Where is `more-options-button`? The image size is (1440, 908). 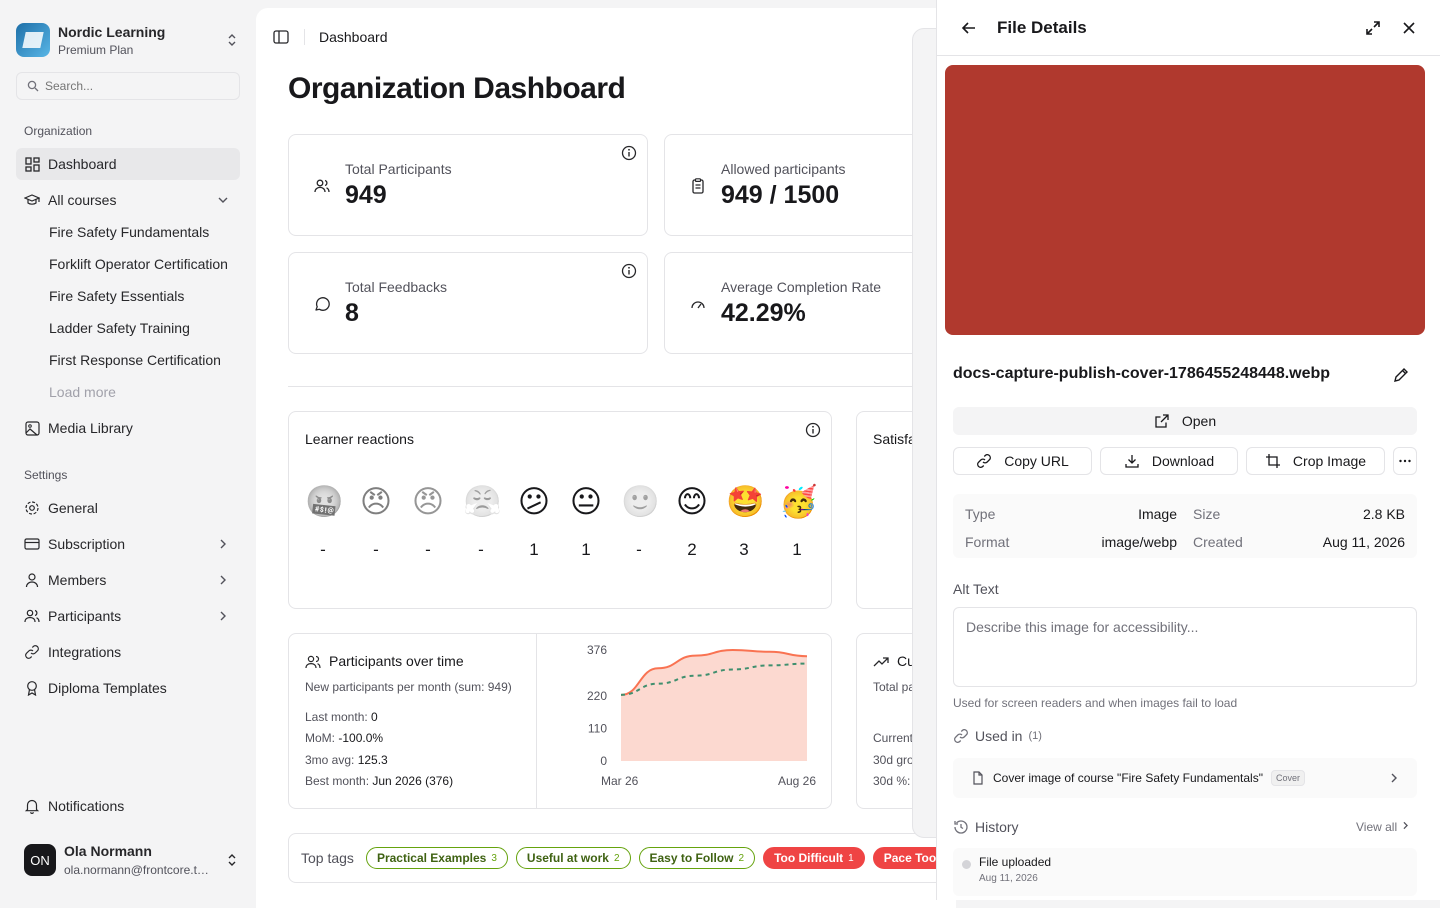
more-options-button is located at coordinates (1405, 461).